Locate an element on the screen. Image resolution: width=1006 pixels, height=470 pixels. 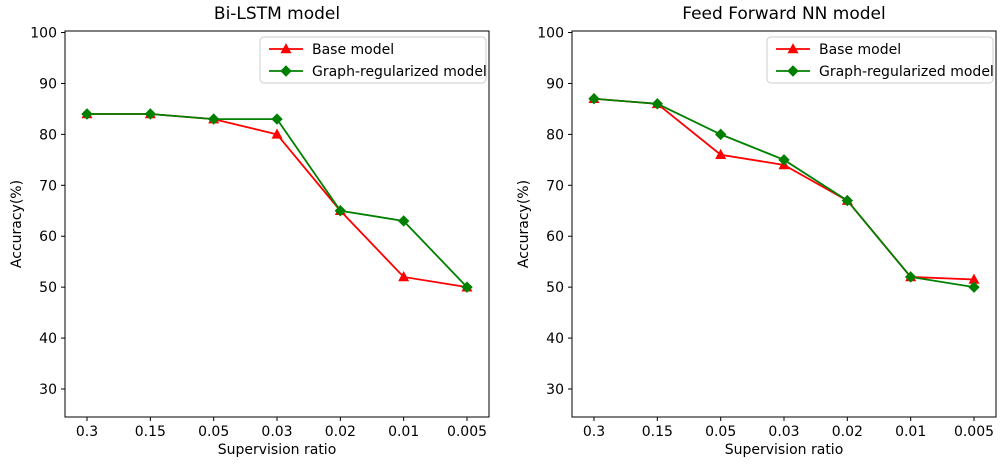
chart-title: Bi-LSTM model is located at coordinates (277, 14).